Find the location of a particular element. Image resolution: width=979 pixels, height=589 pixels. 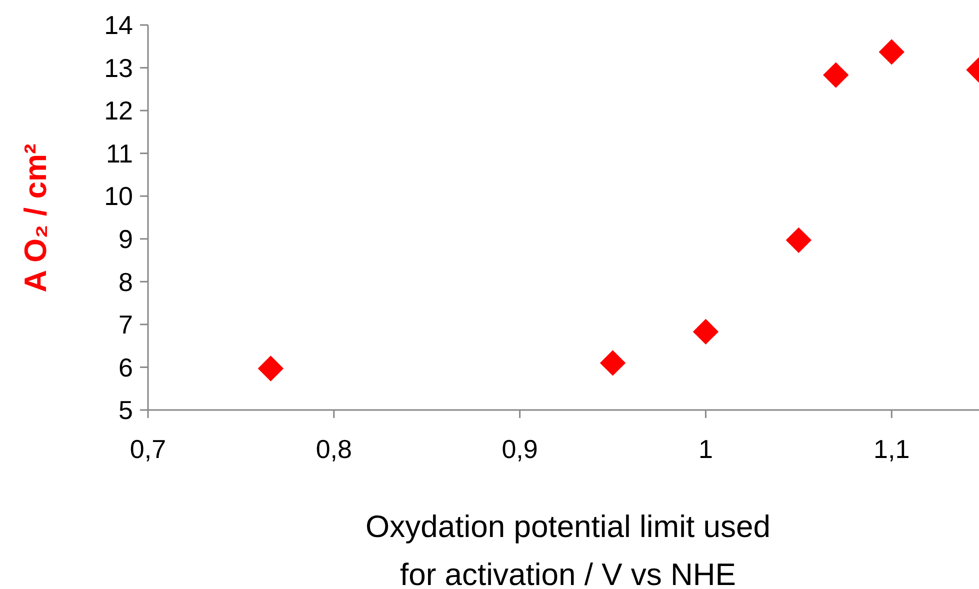

x-tick-label: 0,8 is located at coordinates (334, 449).